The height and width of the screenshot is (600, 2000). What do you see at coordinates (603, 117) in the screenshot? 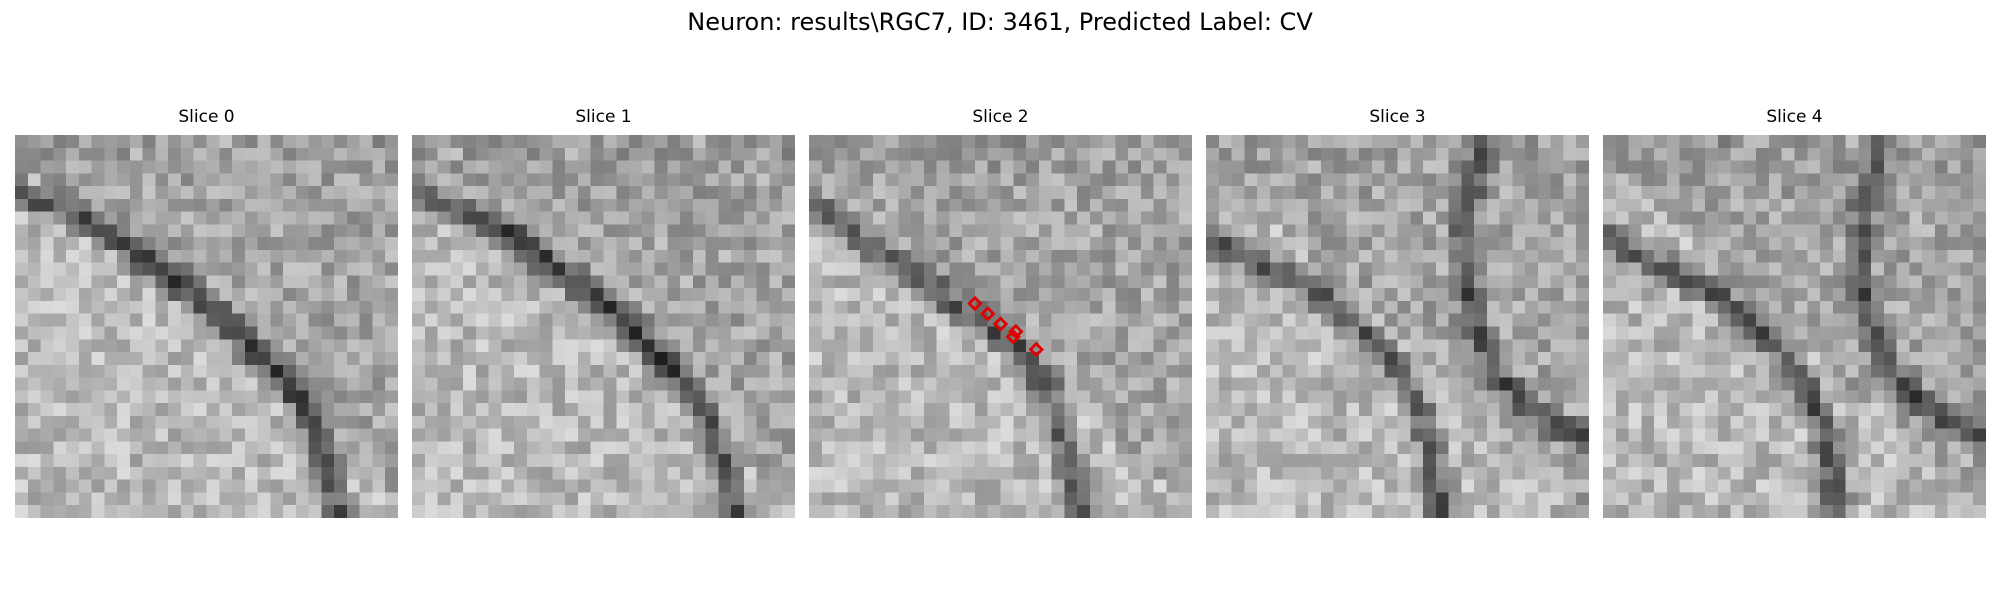
I see `slice-title-1: Slice 1` at bounding box center [603, 117].